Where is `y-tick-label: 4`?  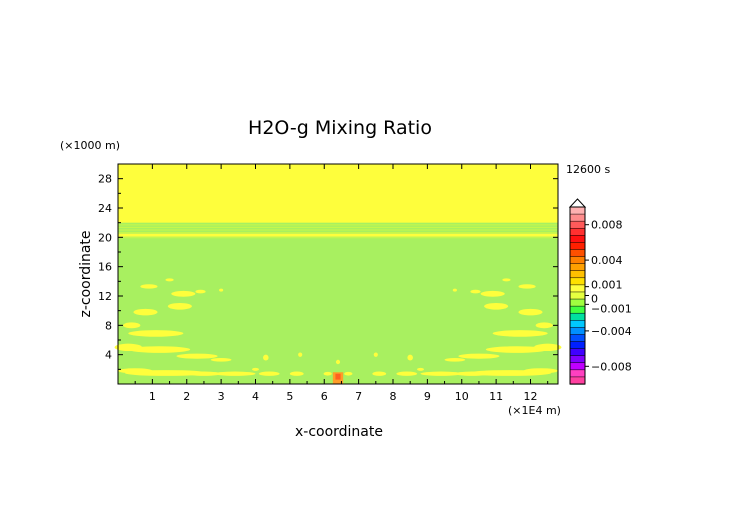
y-tick-label: 4 is located at coordinates (108, 355).